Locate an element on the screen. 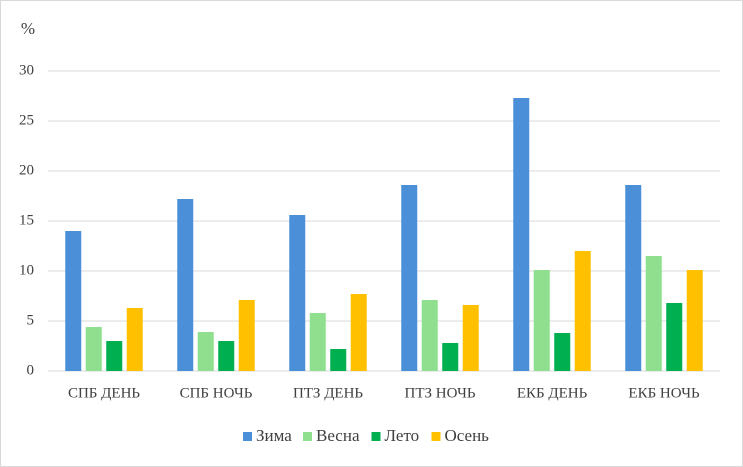 Image resolution: width=743 pixels, height=467 pixels. y-axis-label: % is located at coordinates (28, 28).